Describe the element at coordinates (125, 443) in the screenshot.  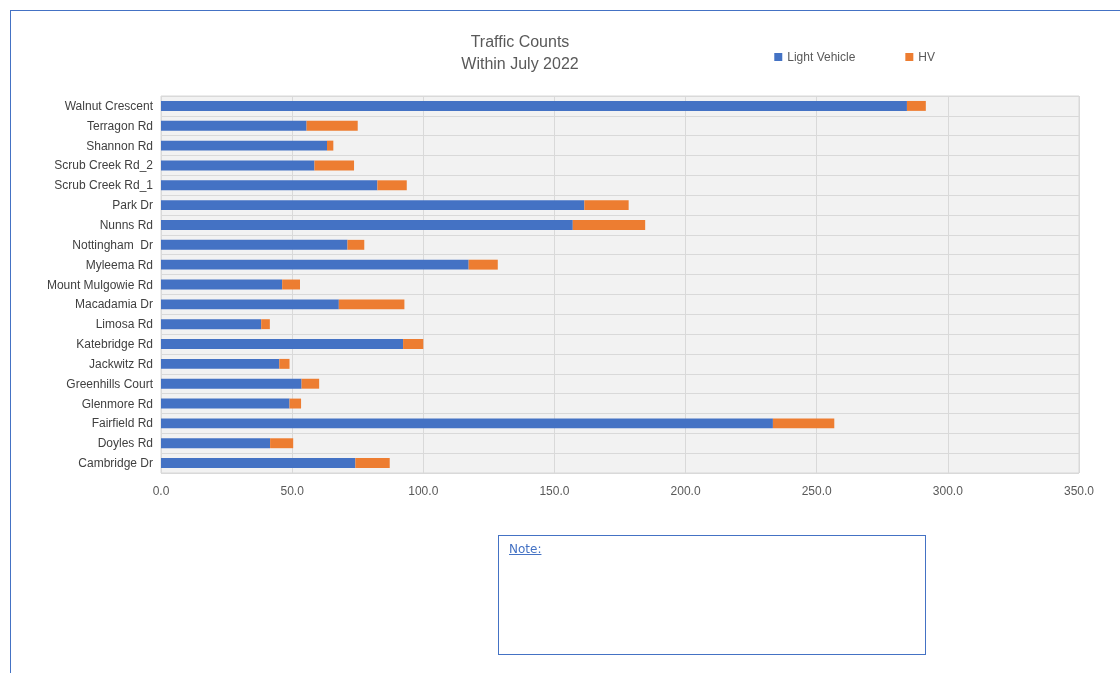
I see `y-tick-label: Doyles Rd` at that location.